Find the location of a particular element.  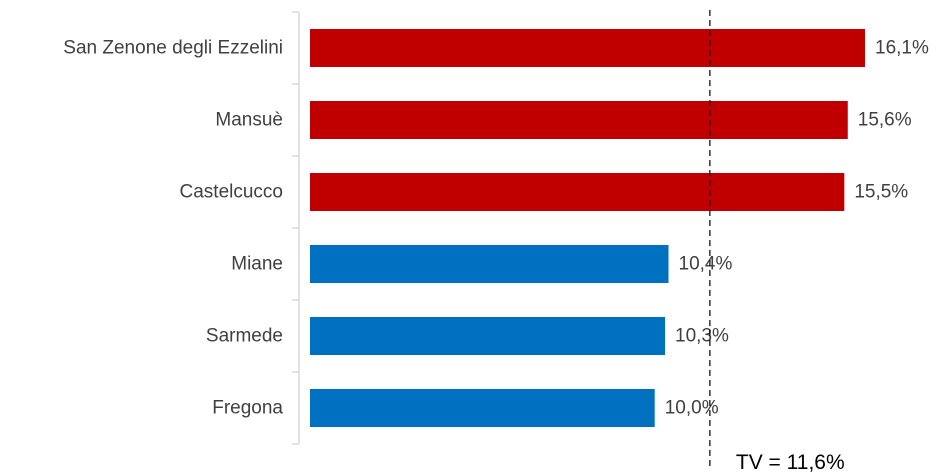

value-label: 15,5% is located at coordinates (881, 192).